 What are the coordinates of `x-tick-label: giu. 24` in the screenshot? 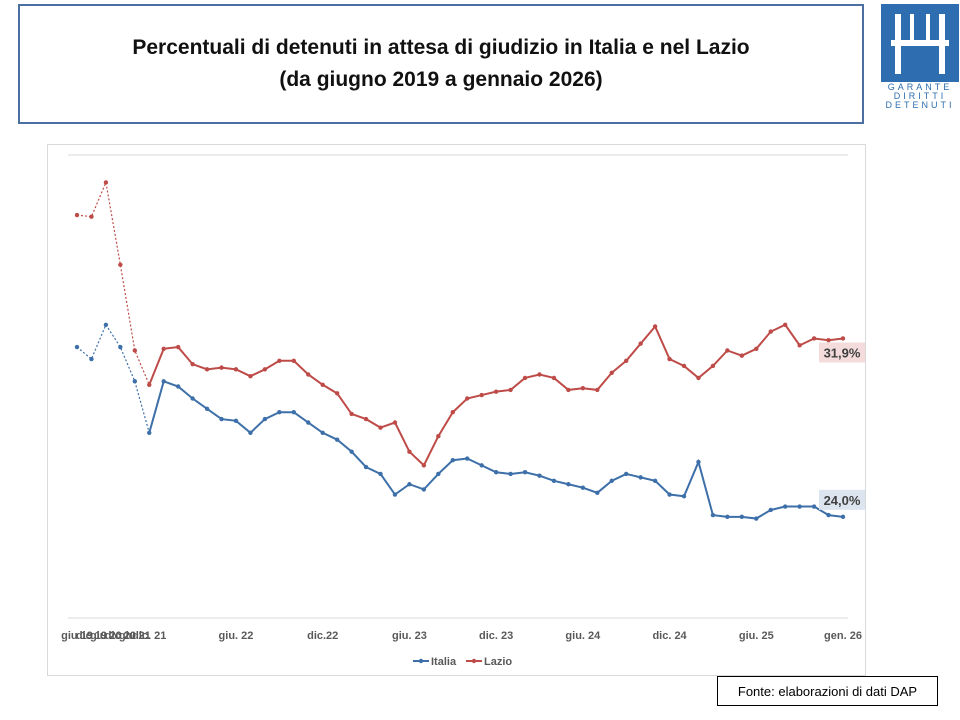 It's located at (583, 636).